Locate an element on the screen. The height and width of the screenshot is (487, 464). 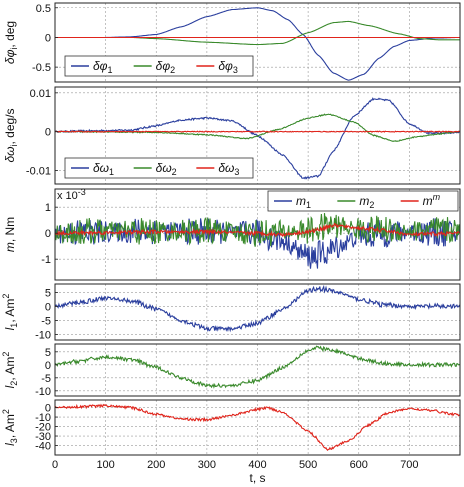
panel-4: 5 0 -5 -10 l1, Am2 is located at coordinates (231, 312).